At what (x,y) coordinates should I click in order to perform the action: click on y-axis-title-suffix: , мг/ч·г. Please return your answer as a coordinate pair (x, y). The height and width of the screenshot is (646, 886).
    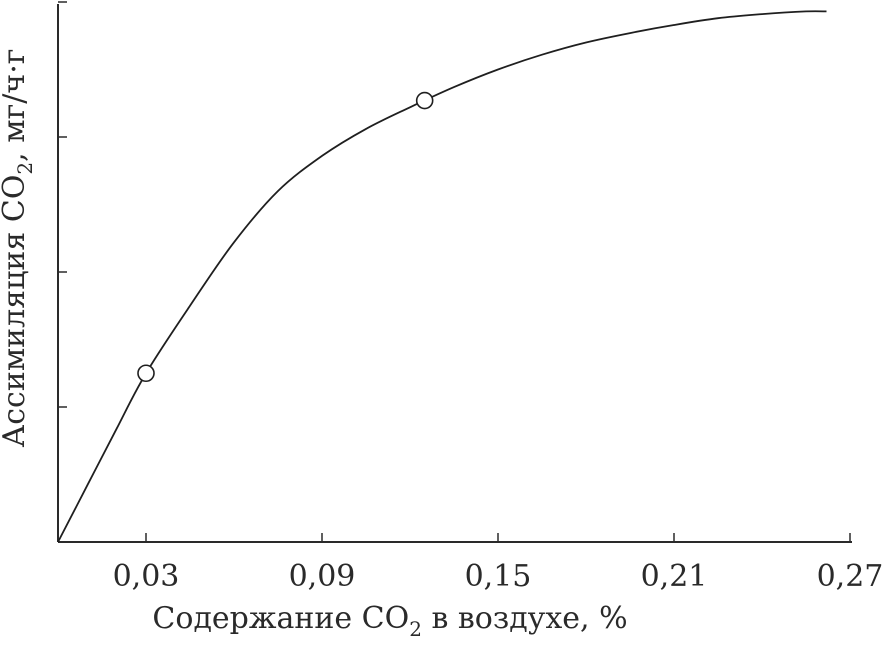
    Looking at the image, I should click on (16, 105).